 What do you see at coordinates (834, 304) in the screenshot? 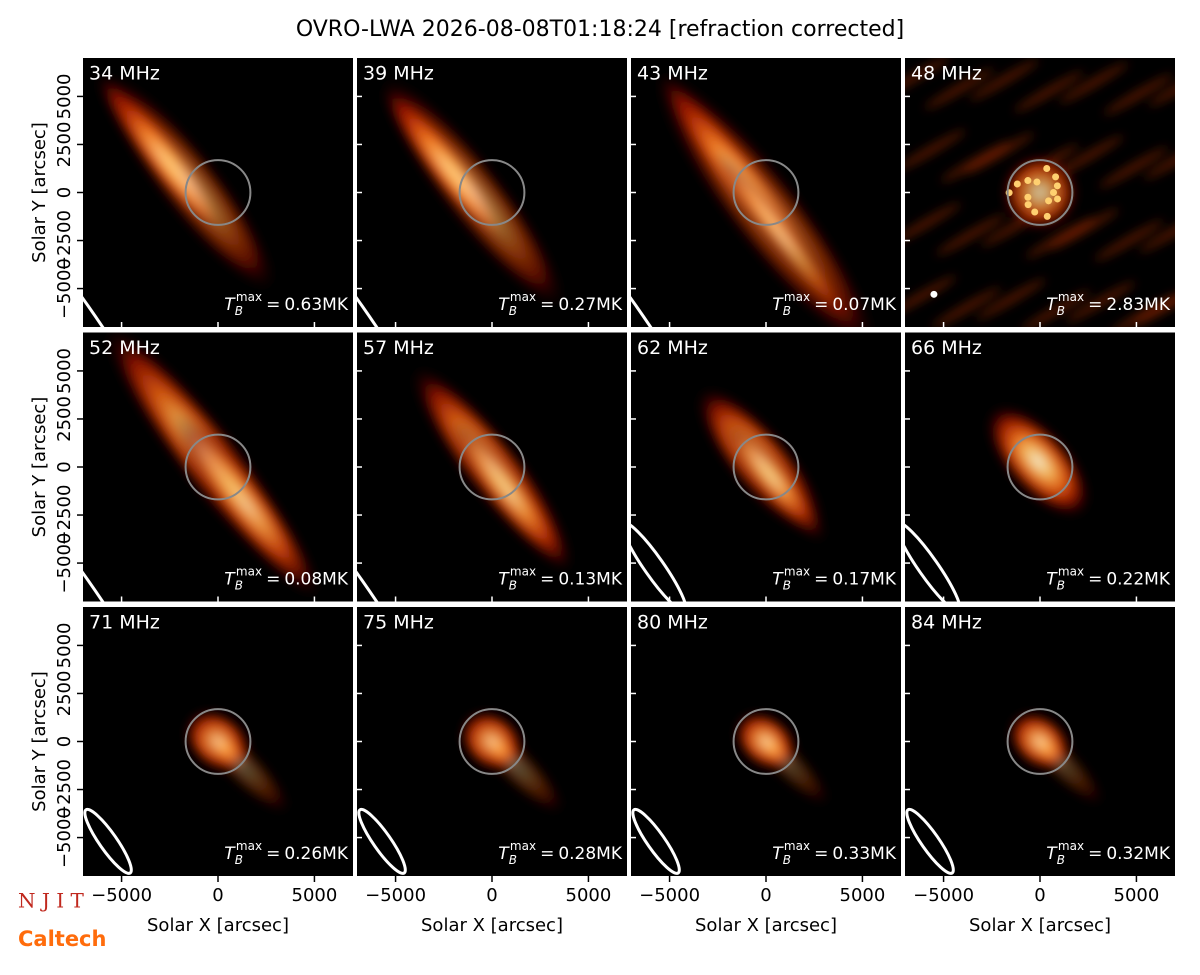
I see `tb-max-label: TBmax = 0.07MK` at bounding box center [834, 304].